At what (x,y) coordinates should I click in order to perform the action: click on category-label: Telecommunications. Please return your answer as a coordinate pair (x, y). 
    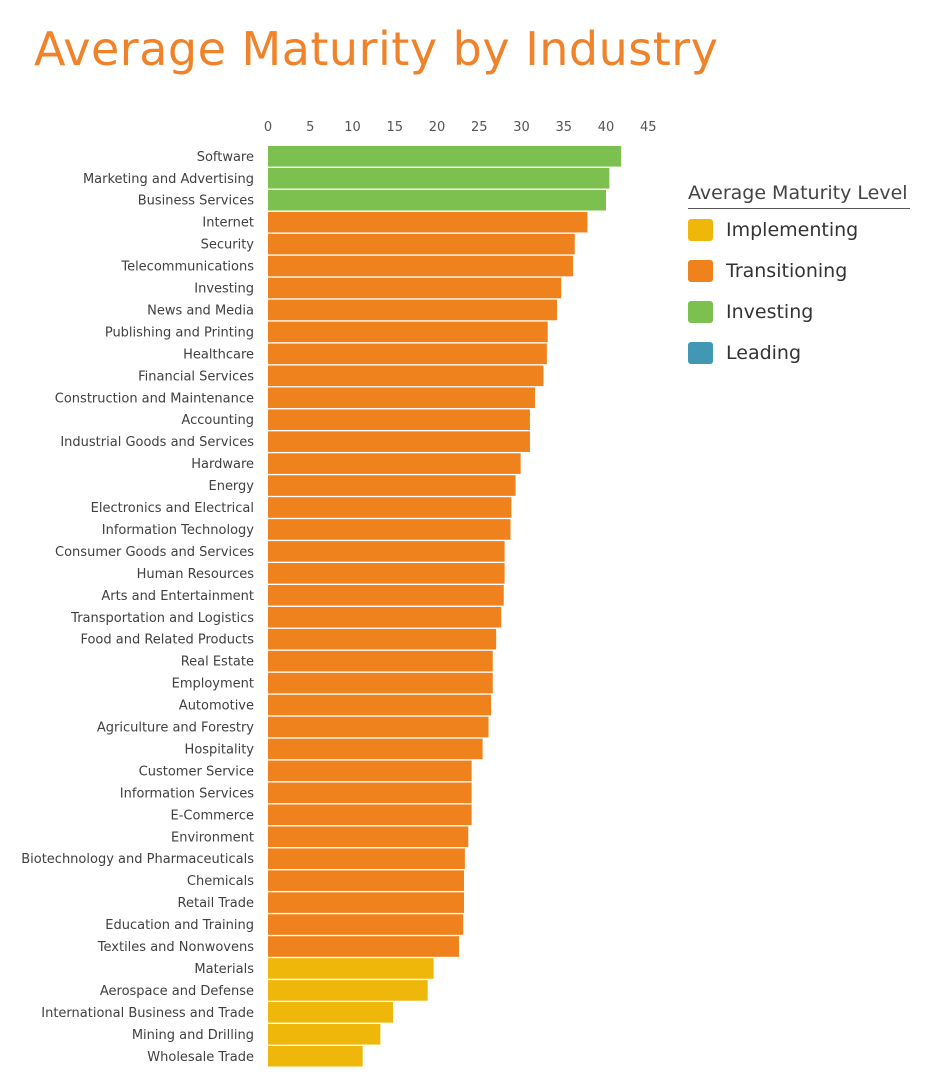
    Looking at the image, I should click on (187, 267).